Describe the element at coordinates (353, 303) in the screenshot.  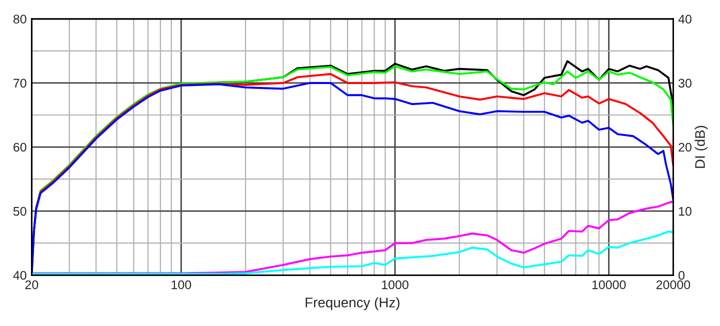
I see `x-axis-title: Frequency (Hz)` at that location.